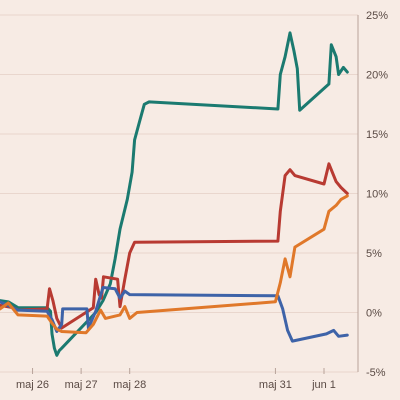 This screenshot has height=400, width=400. What do you see at coordinates (374, 314) in the screenshot?
I see `y-tick-label: 0%` at bounding box center [374, 314].